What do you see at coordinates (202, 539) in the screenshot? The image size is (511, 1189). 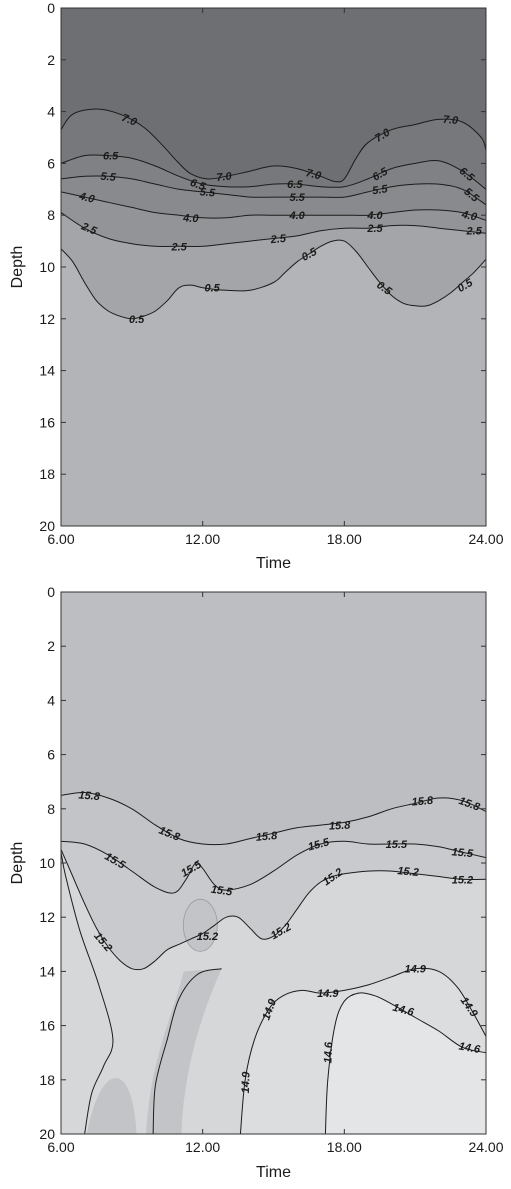 I see `x-tick-label: 12.00` at bounding box center [202, 539].